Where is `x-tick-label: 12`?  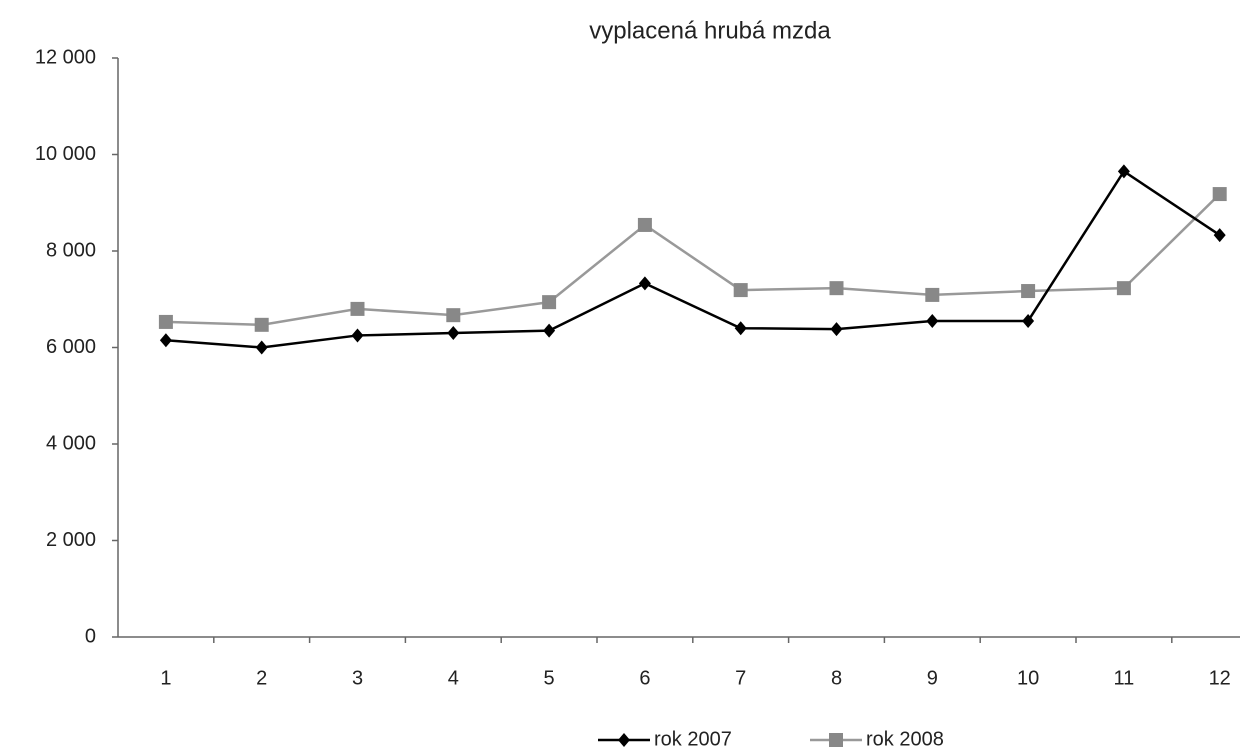 x-tick-label: 12 is located at coordinates (1220, 678).